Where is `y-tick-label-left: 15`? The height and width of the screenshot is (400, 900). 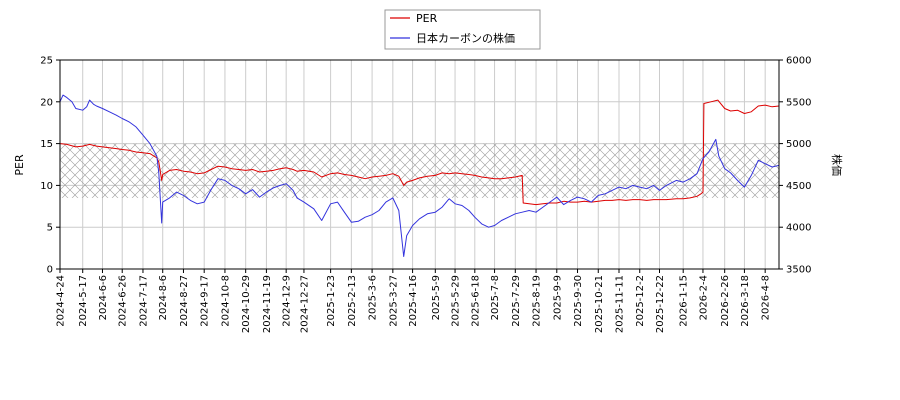
y-tick-label-left: 15 is located at coordinates (46, 144).